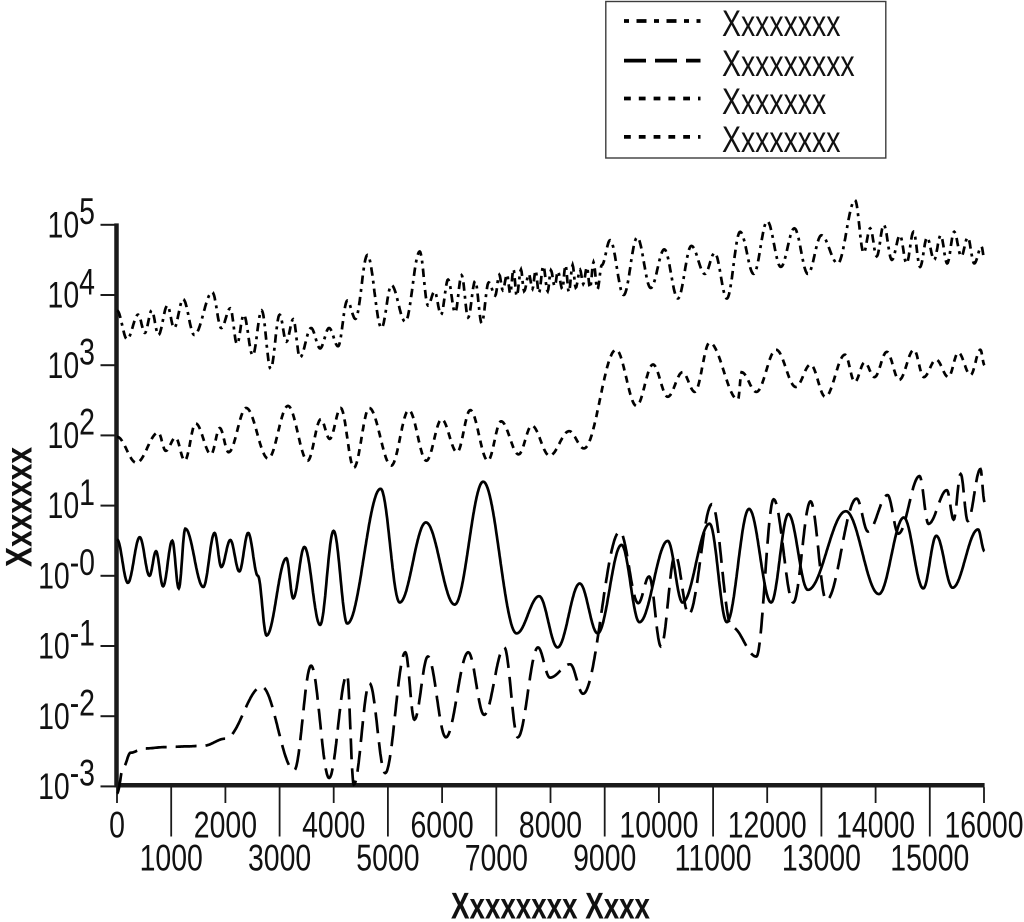  What do you see at coordinates (171, 859) in the screenshot?
I see `svg-text: 1000` at bounding box center [171, 859].